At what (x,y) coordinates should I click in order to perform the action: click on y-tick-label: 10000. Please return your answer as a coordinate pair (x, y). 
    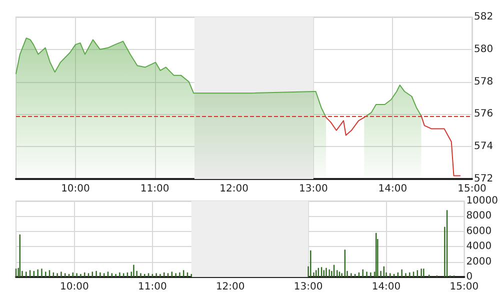
    Looking at the image, I should click on (482, 201).